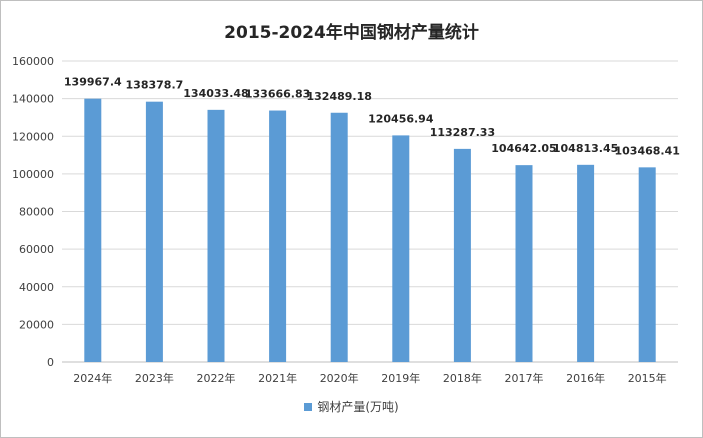 Image resolution: width=703 pixels, height=438 pixels. I want to click on data-label: 133666.83, so click(277, 94).